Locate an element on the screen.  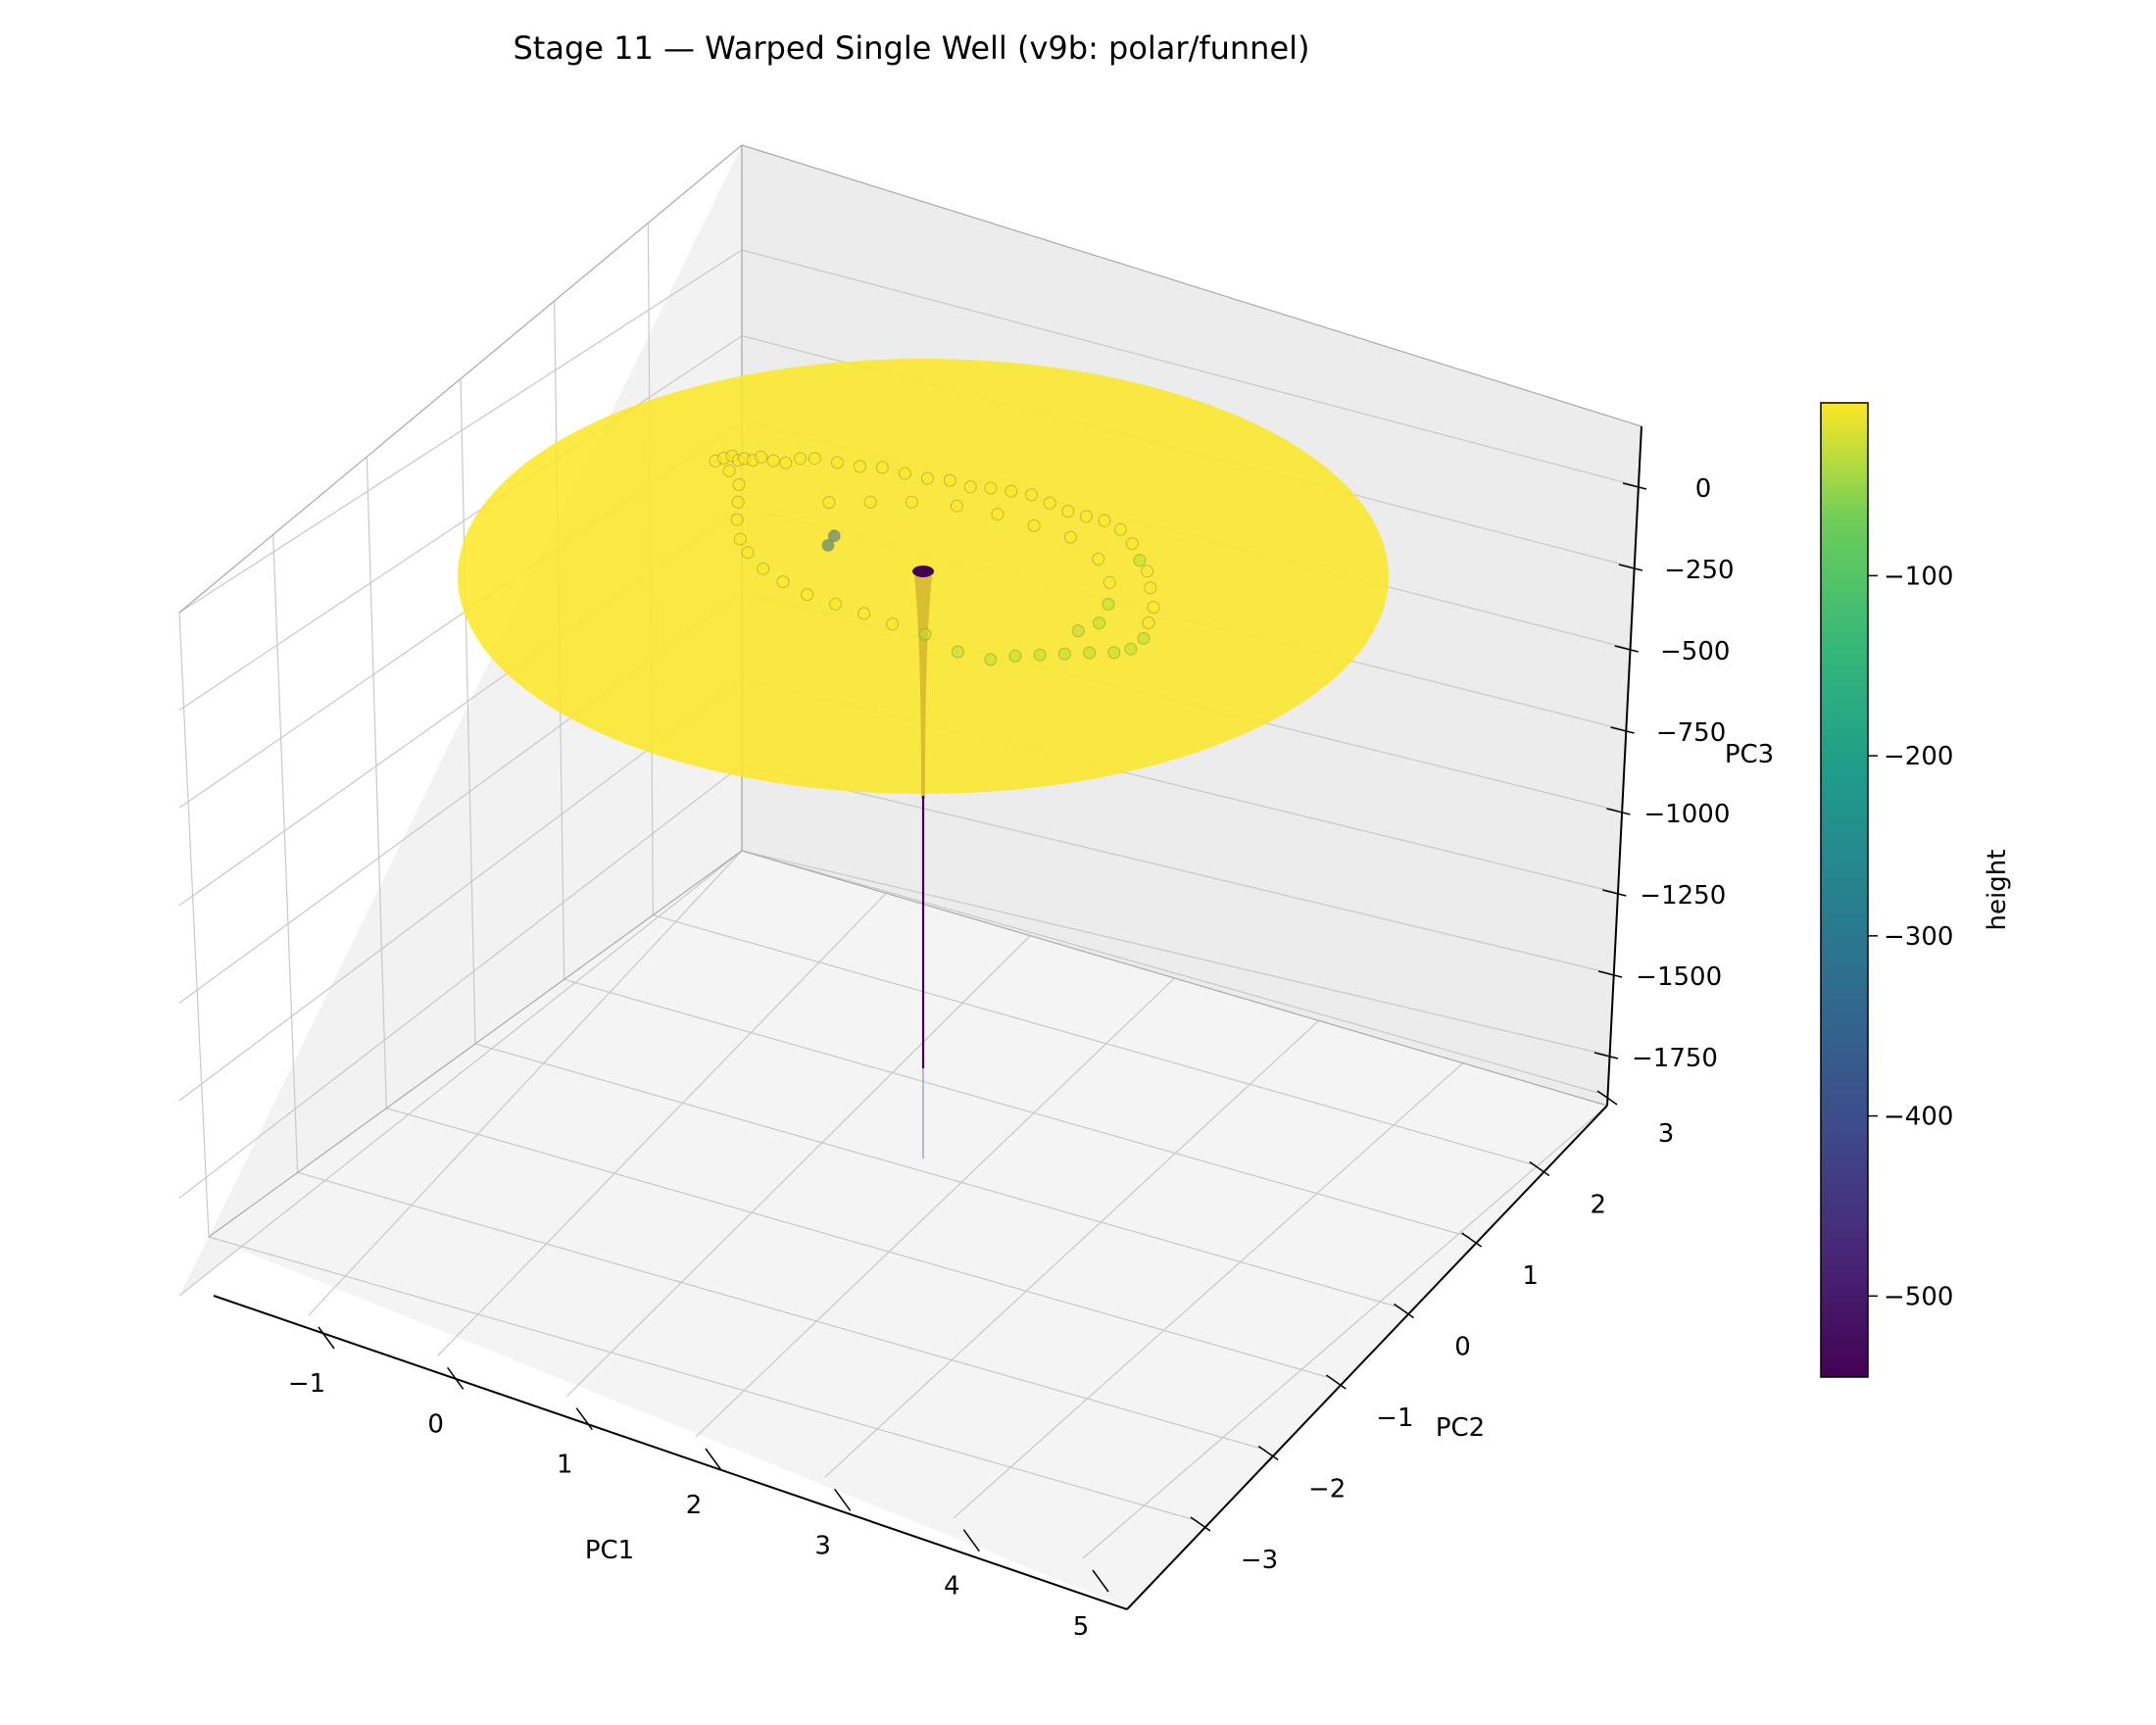
y-tick-label: 1 is located at coordinates (1530, 1276).